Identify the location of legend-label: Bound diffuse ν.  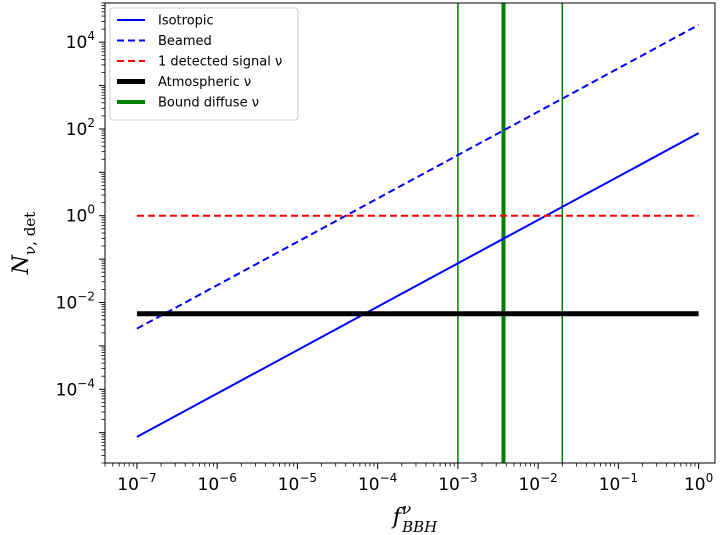
(208, 103).